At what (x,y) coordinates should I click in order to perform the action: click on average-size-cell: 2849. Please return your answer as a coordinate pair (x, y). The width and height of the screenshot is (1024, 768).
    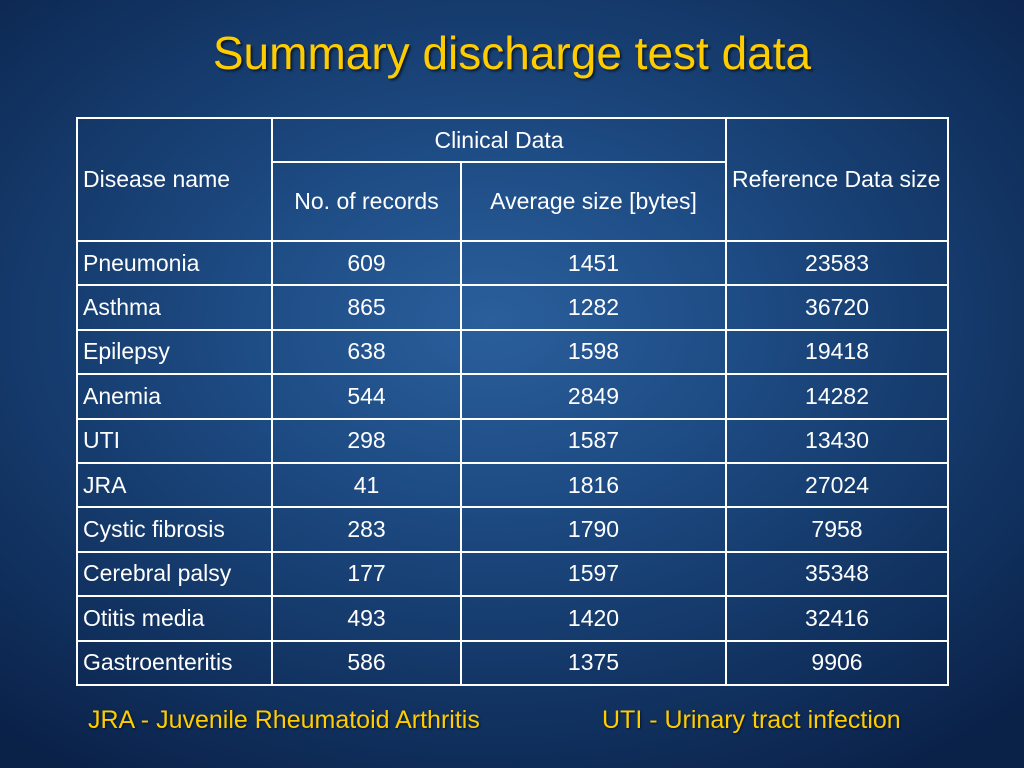
    Looking at the image, I should click on (593, 396).